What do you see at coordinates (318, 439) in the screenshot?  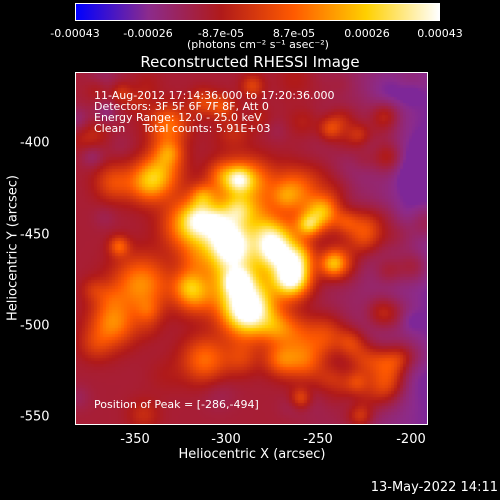 I see `x-tick-label: -250` at bounding box center [318, 439].